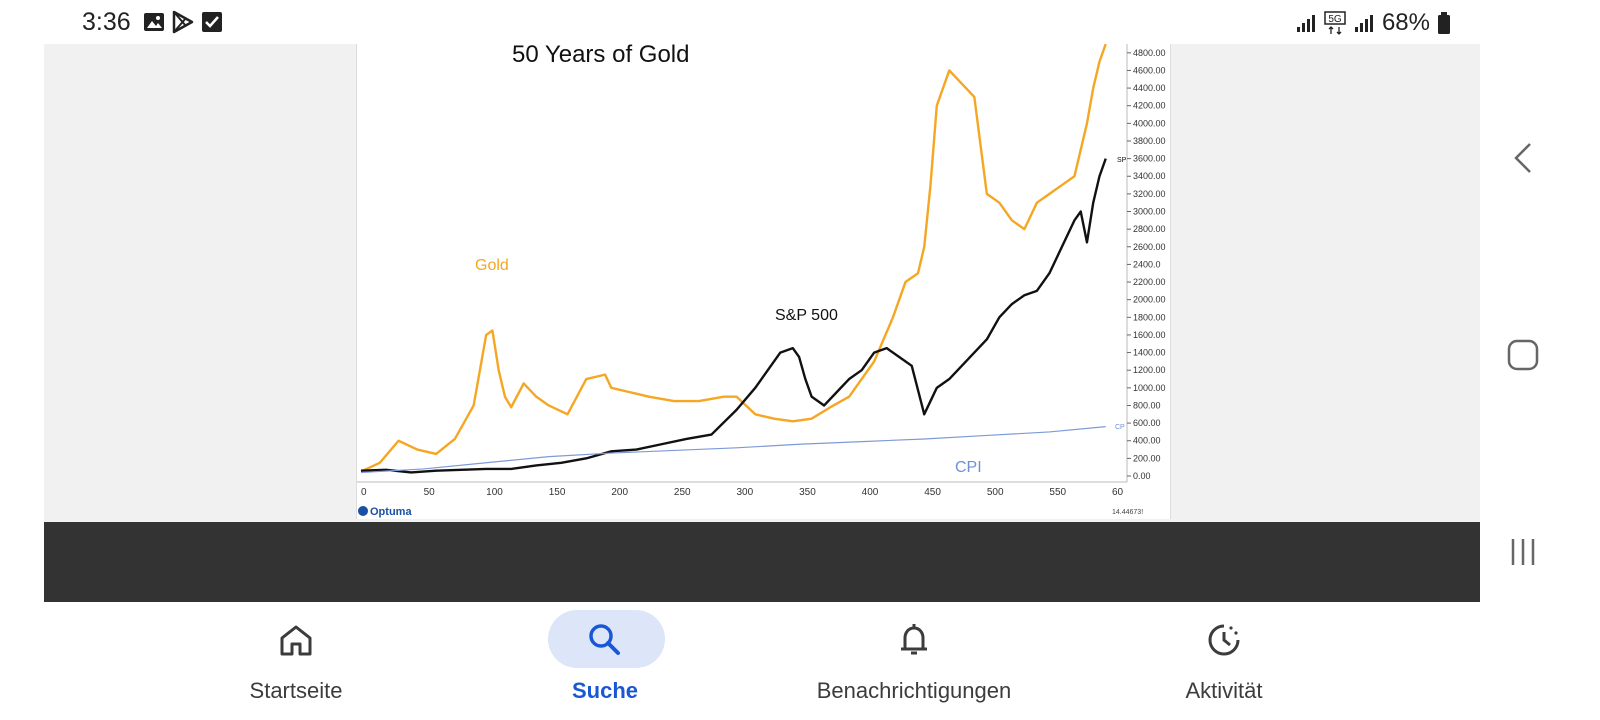 This screenshot has height=720, width=1600. What do you see at coordinates (1149, 53) in the screenshot?
I see `y-tick-label: 4800.00` at bounding box center [1149, 53].